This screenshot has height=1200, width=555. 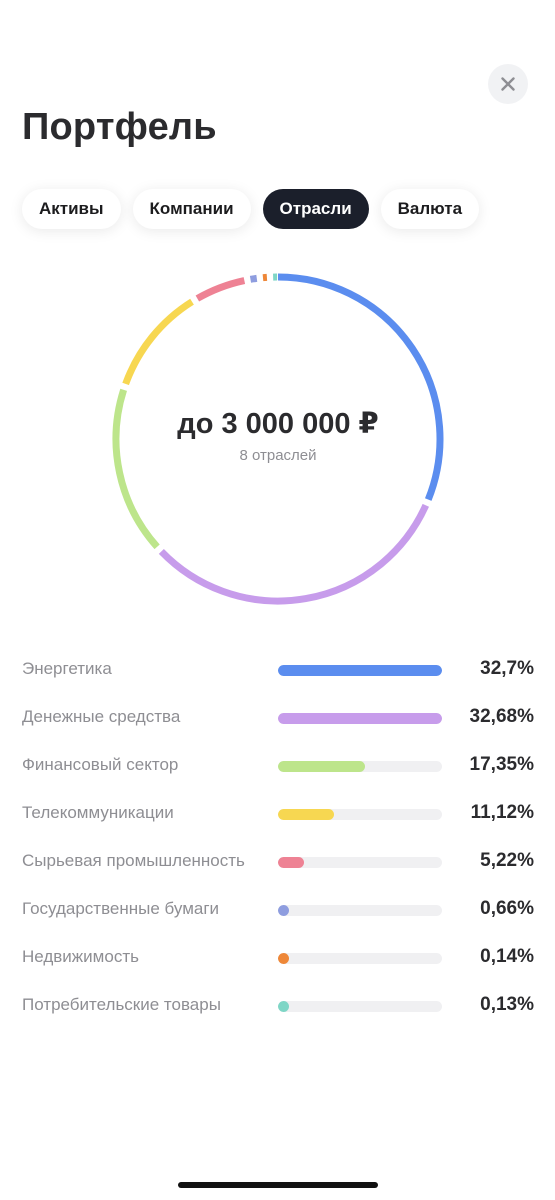 What do you see at coordinates (191, 209) in the screenshot?
I see `tab-companies: Компании` at bounding box center [191, 209].